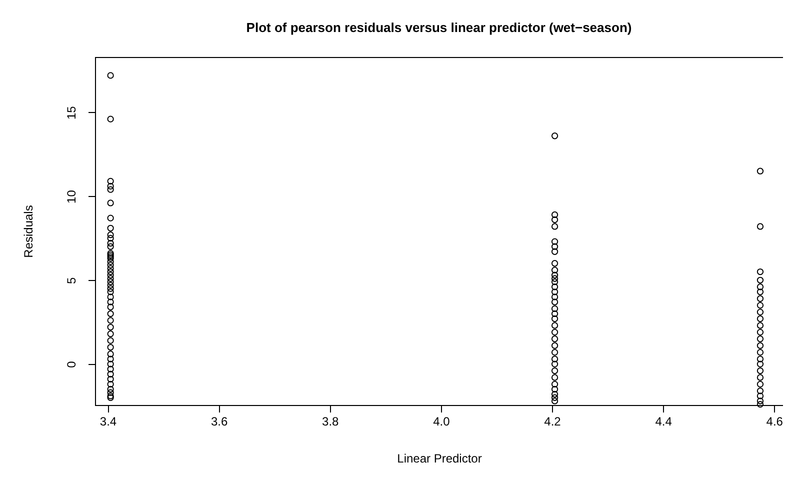  Describe the element at coordinates (553, 421) in the screenshot. I see `x-tick-label: 4.2` at that location.